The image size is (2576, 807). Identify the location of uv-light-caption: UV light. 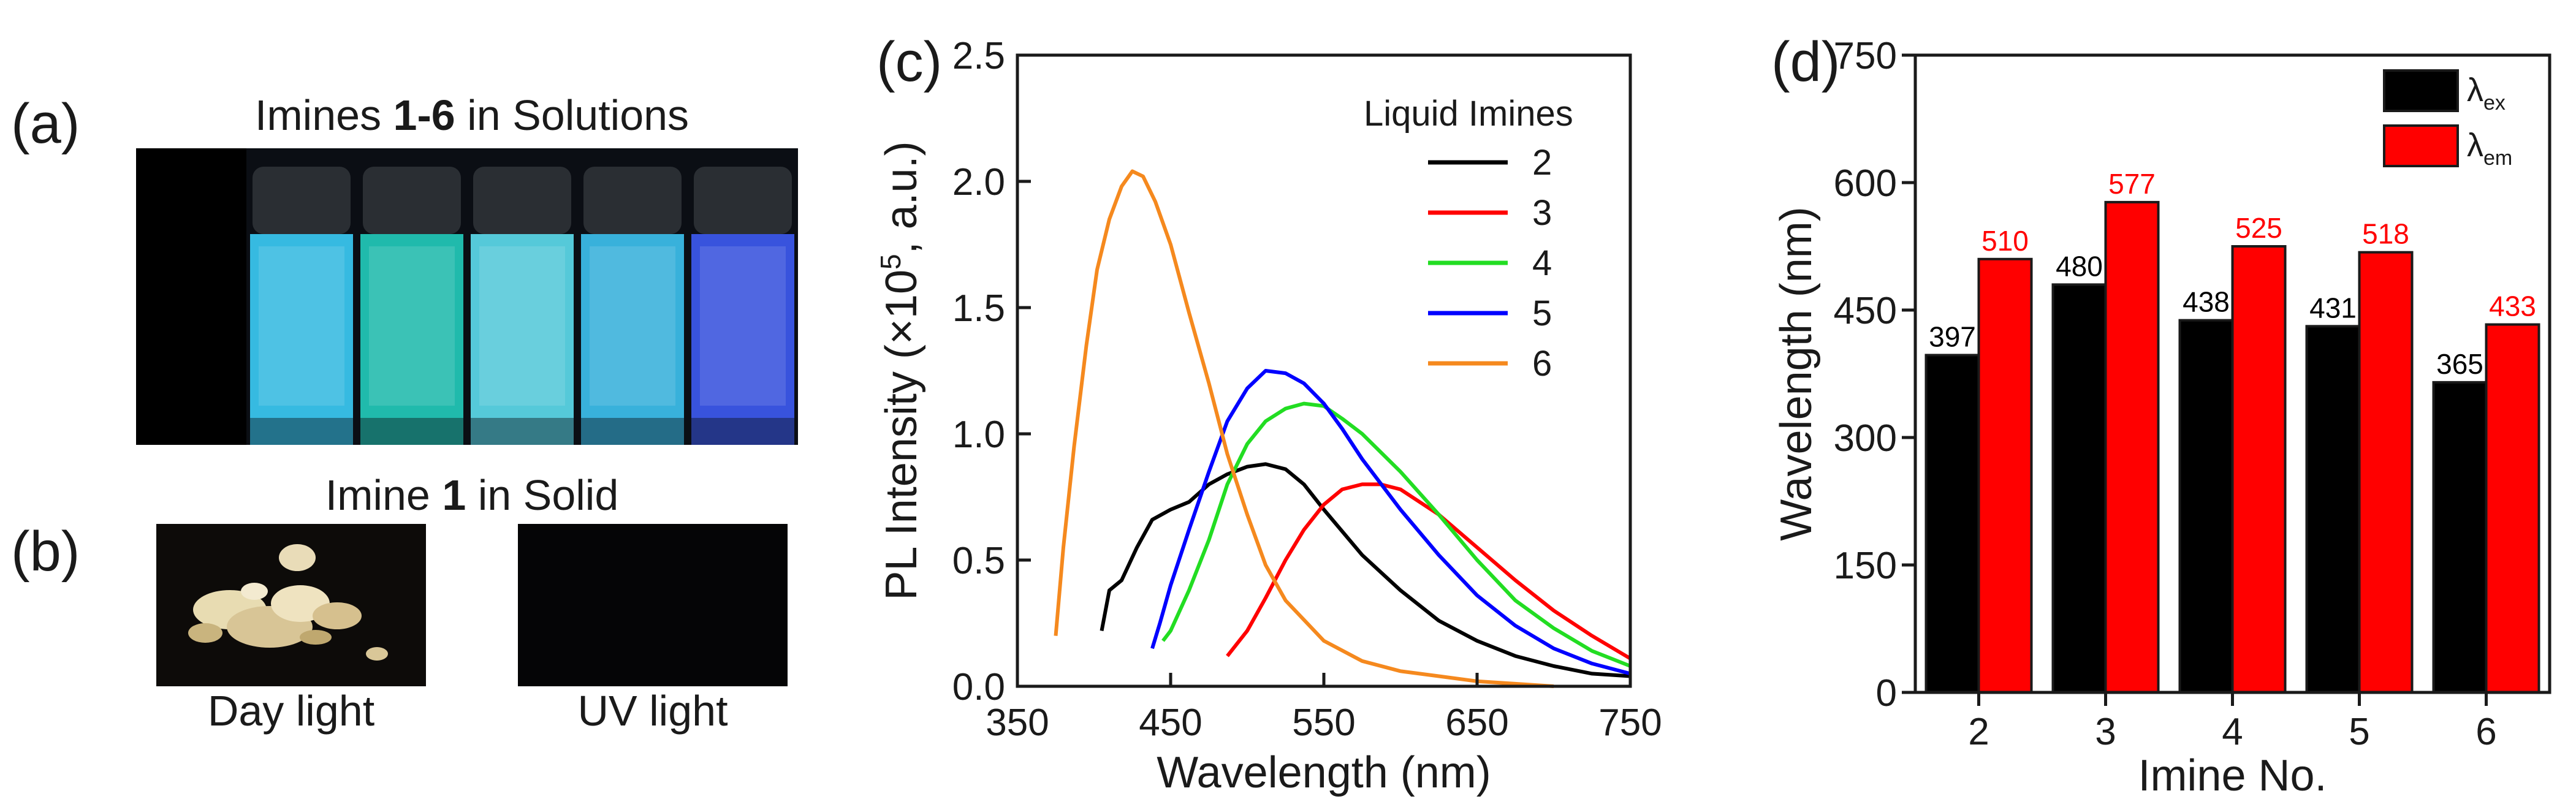
(652, 711).